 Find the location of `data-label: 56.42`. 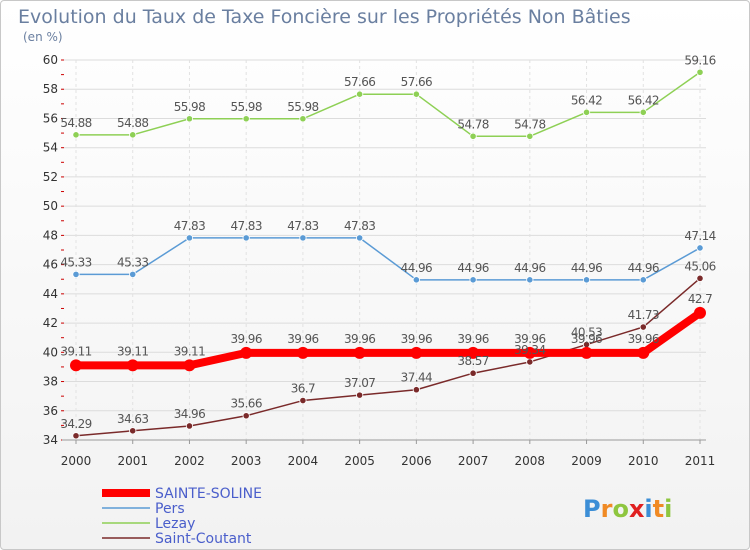

data-label: 56.42 is located at coordinates (643, 100).